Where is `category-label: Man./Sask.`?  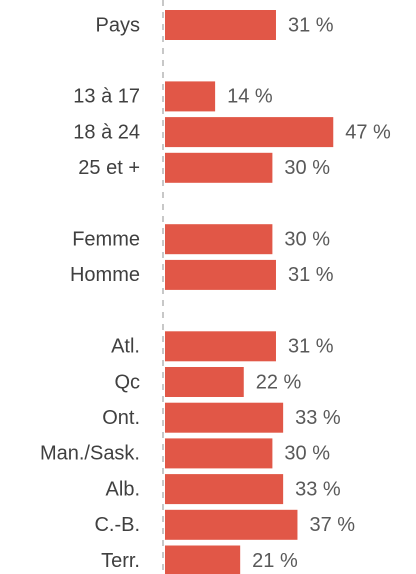
category-label: Man./Sask. is located at coordinates (90, 454).